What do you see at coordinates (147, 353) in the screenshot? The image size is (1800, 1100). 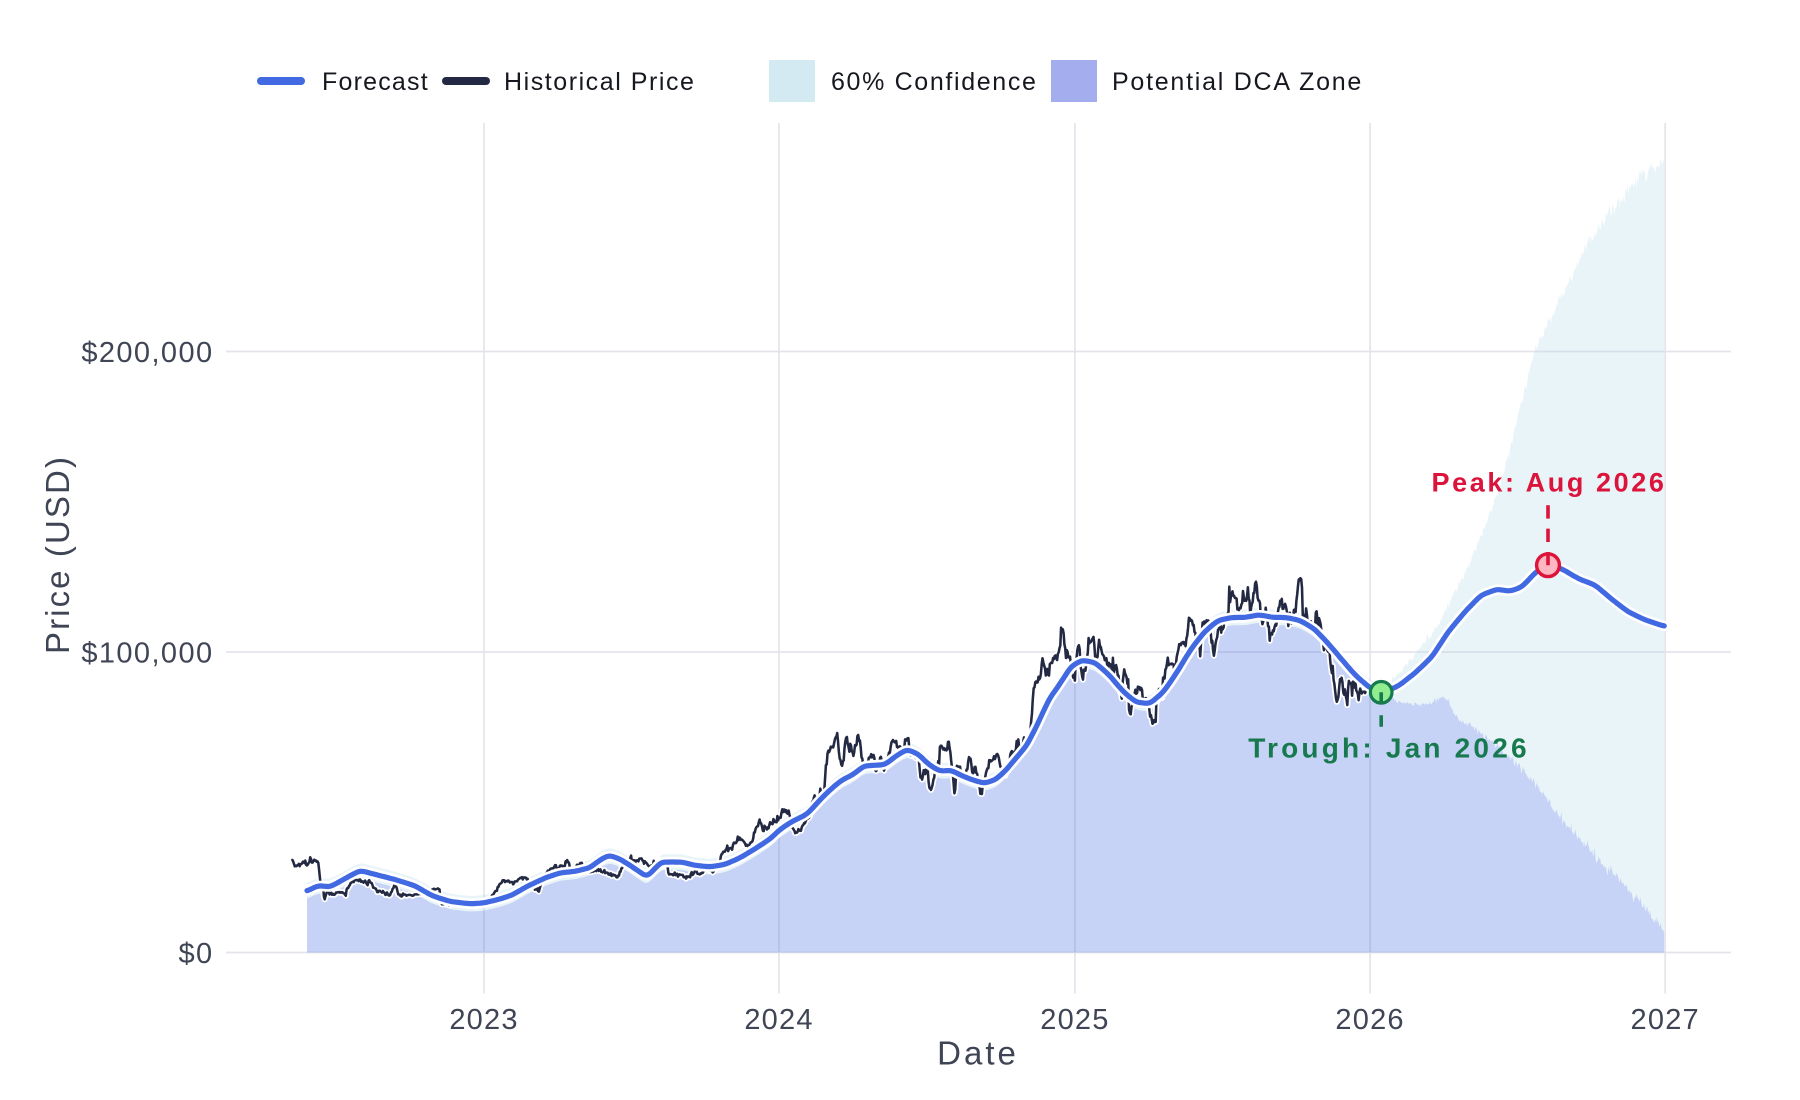 I see `svg-text: $200,000` at bounding box center [147, 353].